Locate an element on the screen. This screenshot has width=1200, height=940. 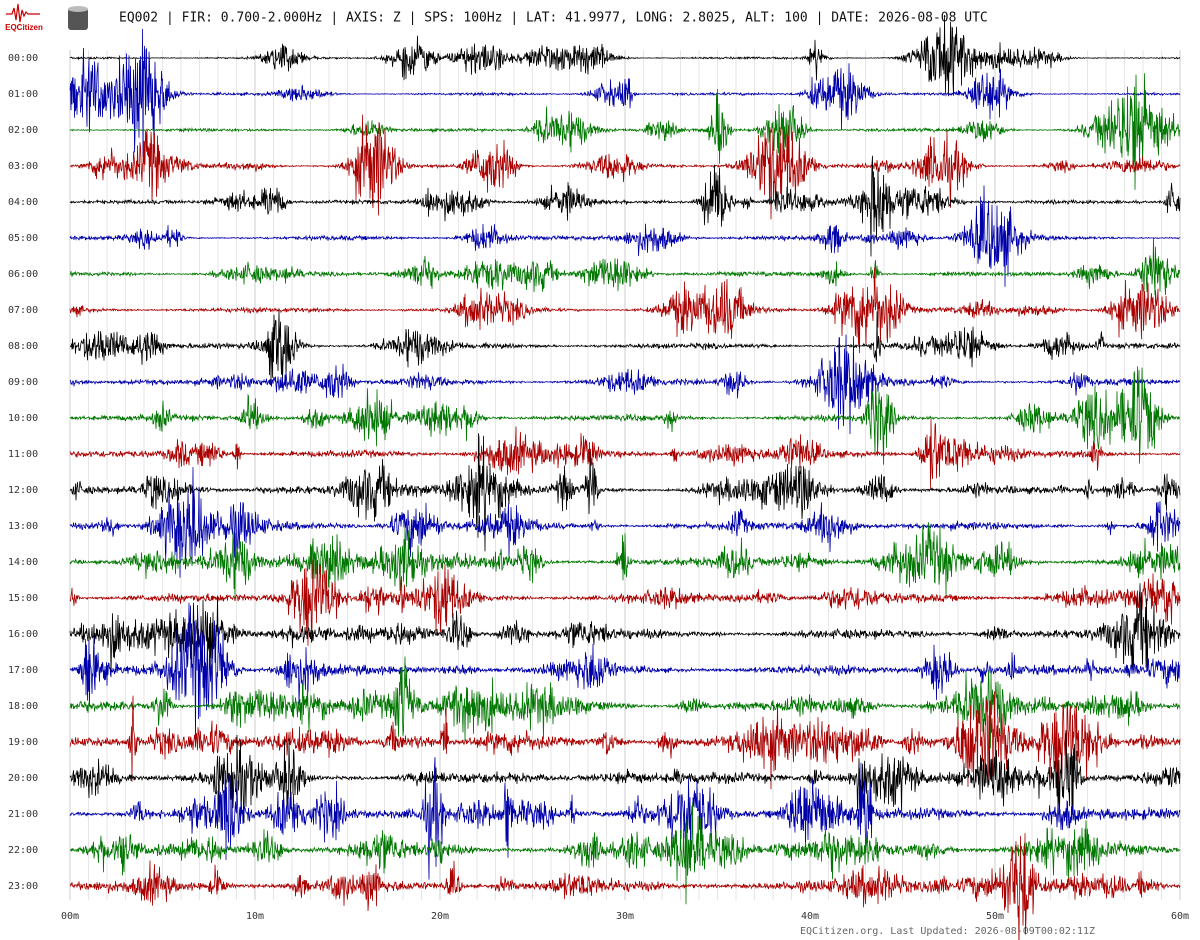
x-tick-label: 60m is located at coordinates (1180, 916).